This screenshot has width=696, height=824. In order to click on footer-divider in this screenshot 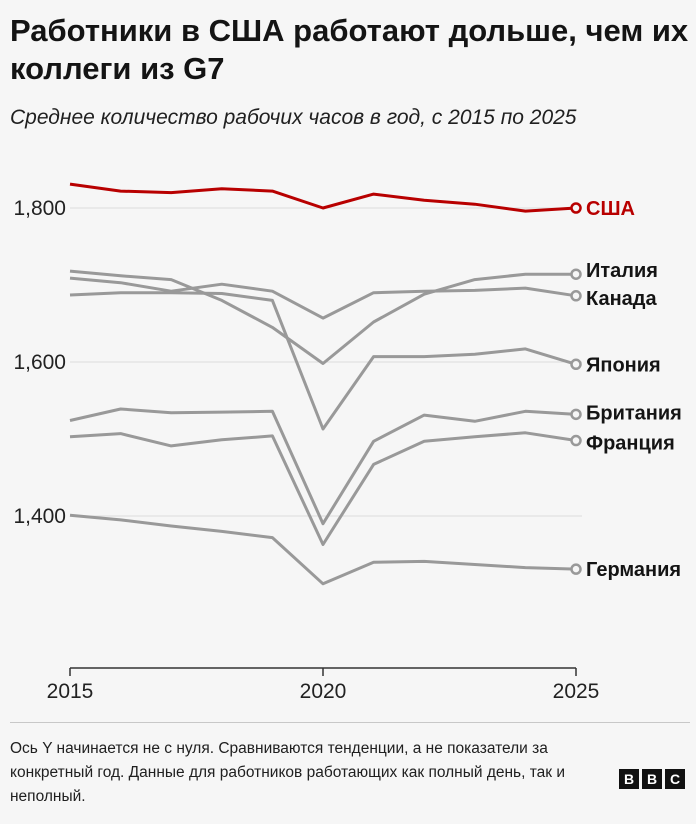, I will do `click(350, 722)`.